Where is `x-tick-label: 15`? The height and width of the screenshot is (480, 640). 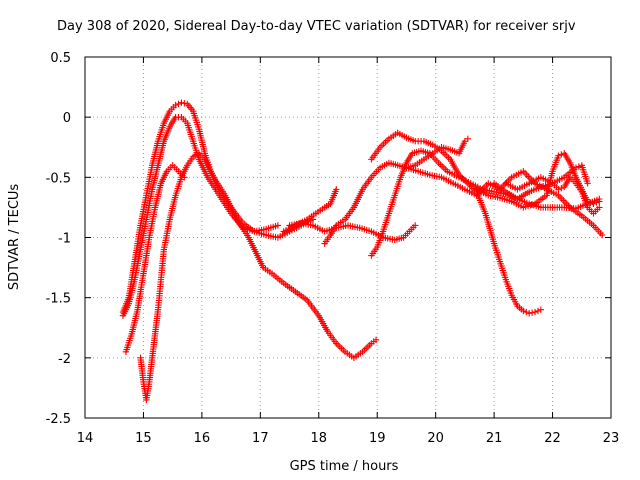 x-tick-label: 15 is located at coordinates (143, 438).